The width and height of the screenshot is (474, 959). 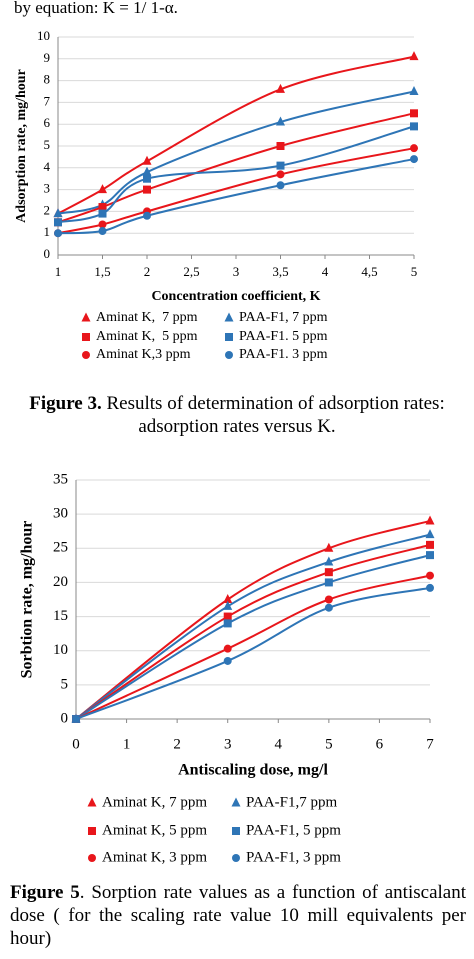 I want to click on y-tick-label: 35, so click(x=60, y=479).